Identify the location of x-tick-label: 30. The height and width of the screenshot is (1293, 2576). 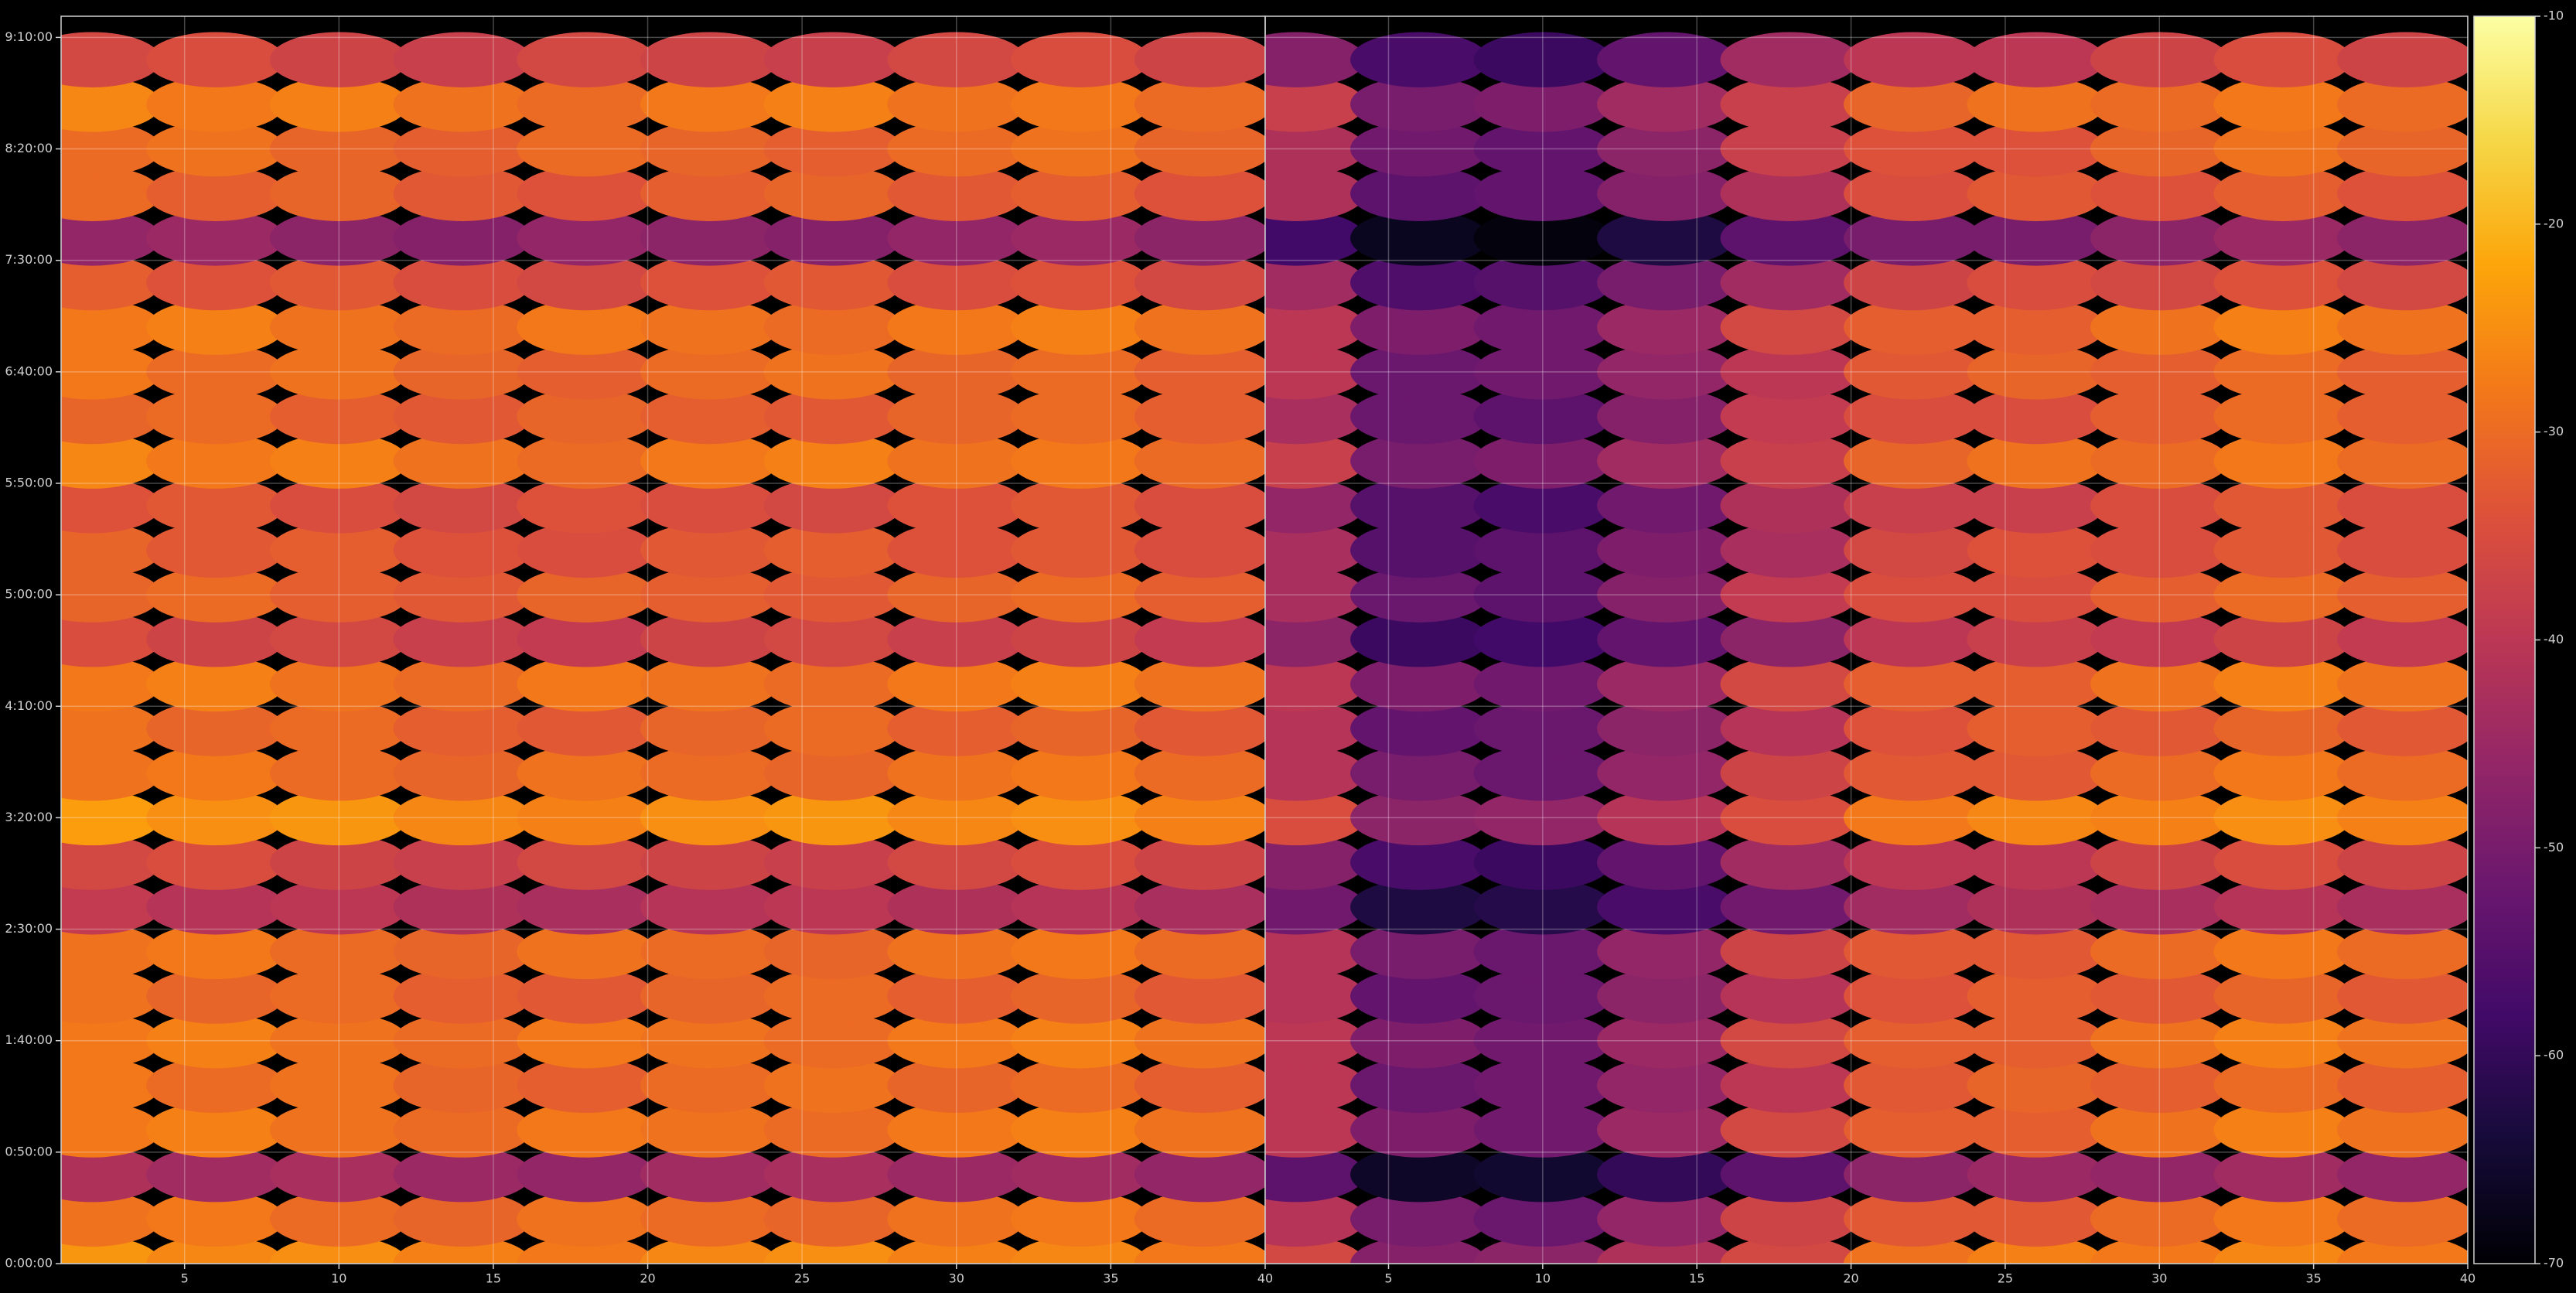
(957, 1278).